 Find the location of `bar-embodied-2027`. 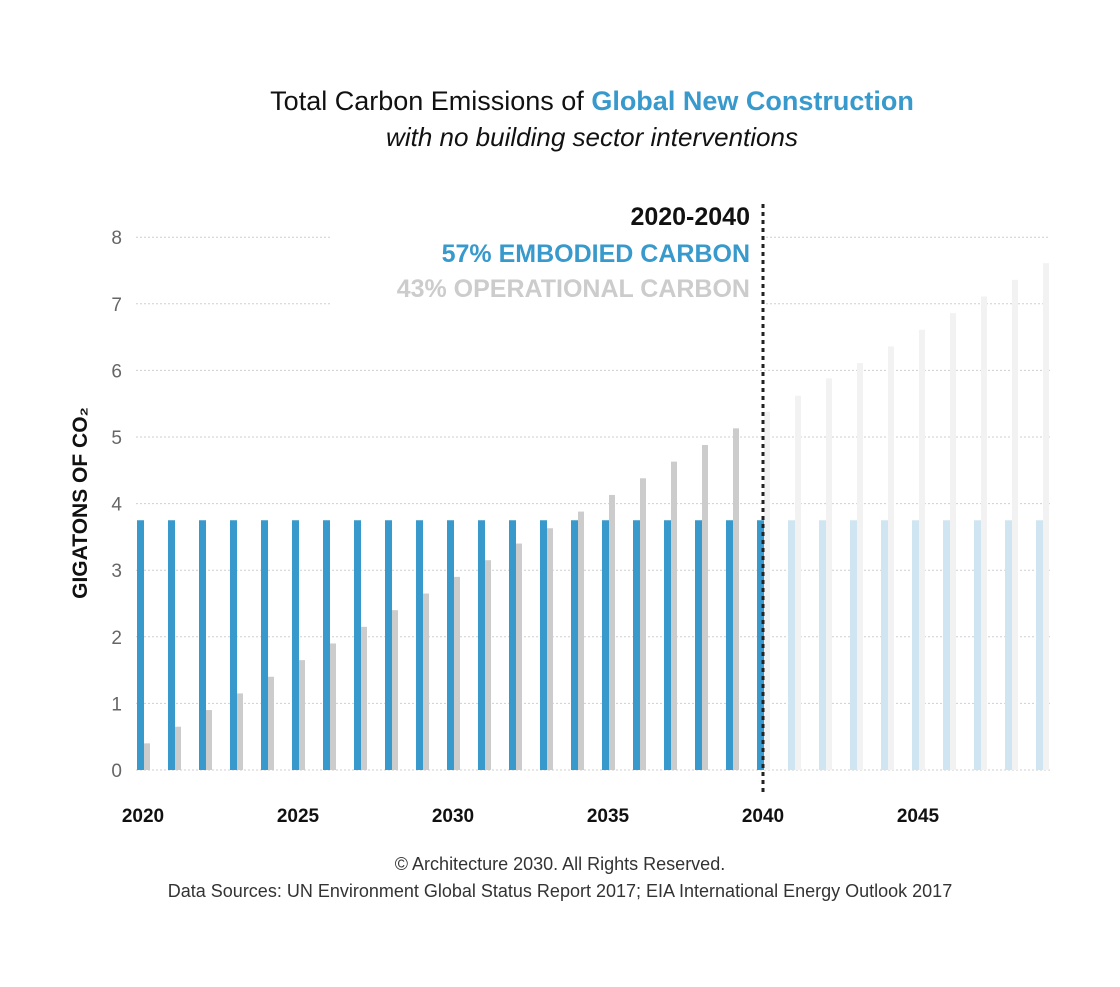

bar-embodied-2027 is located at coordinates (357, 645).